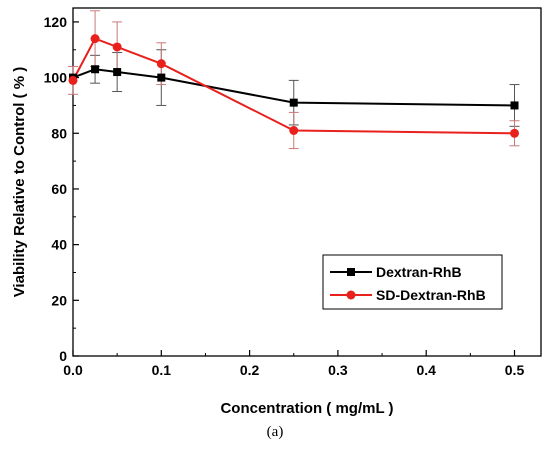  Describe the element at coordinates (275, 432) in the screenshot. I see `figure-caption: (a)` at that location.